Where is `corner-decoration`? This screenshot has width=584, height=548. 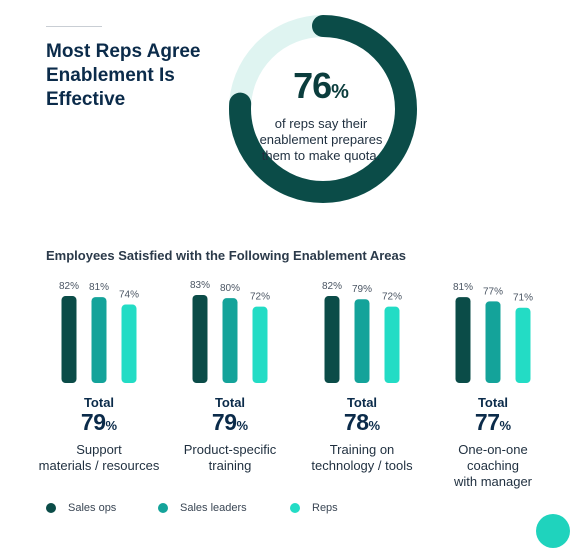
corner-decoration is located at coordinates (553, 531).